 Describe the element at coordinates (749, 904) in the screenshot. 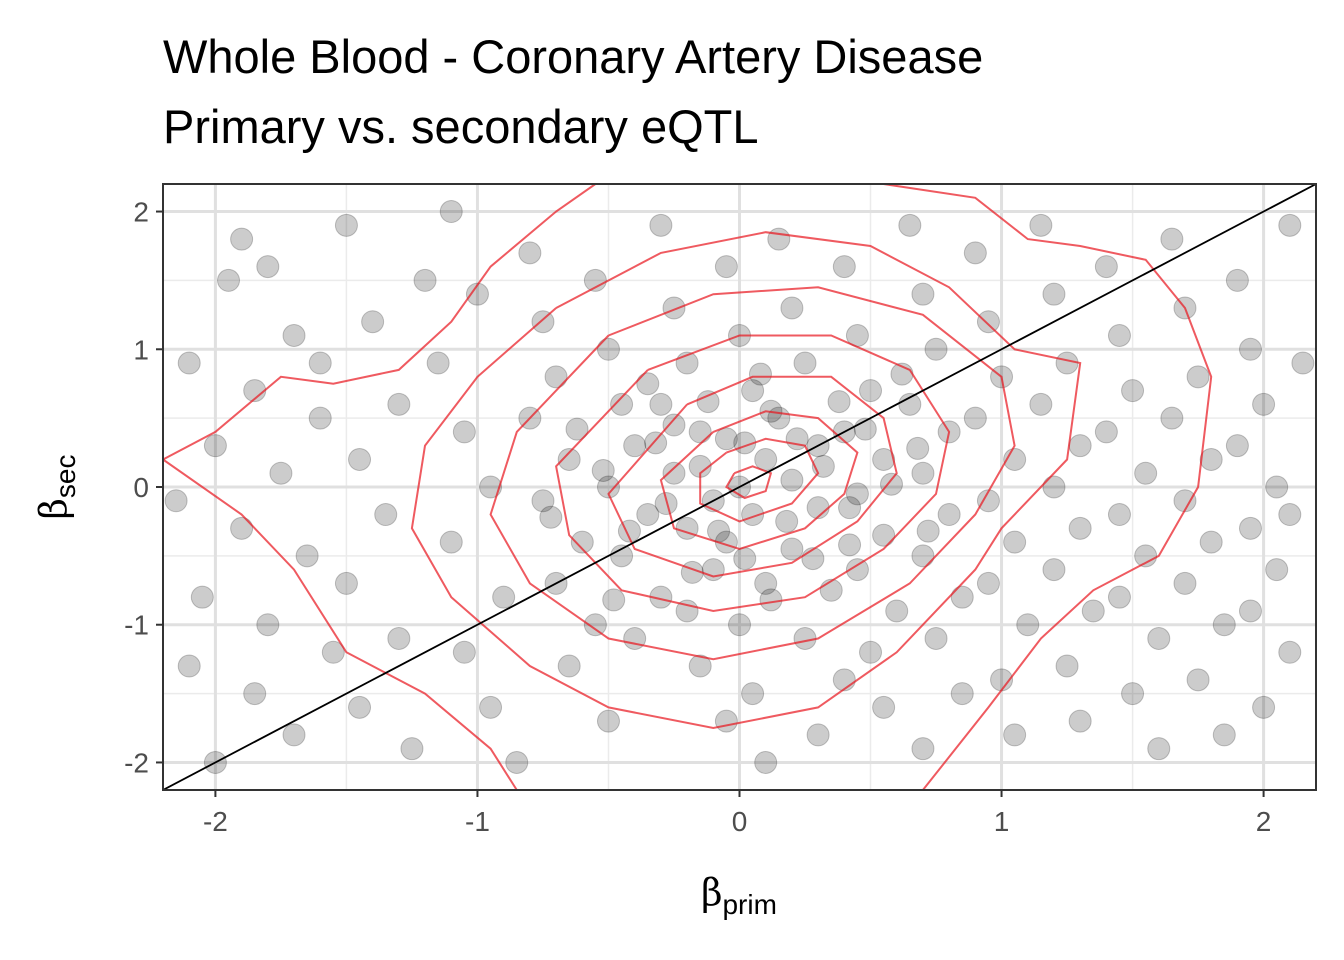

I see `x-axis-subscript: prim` at that location.